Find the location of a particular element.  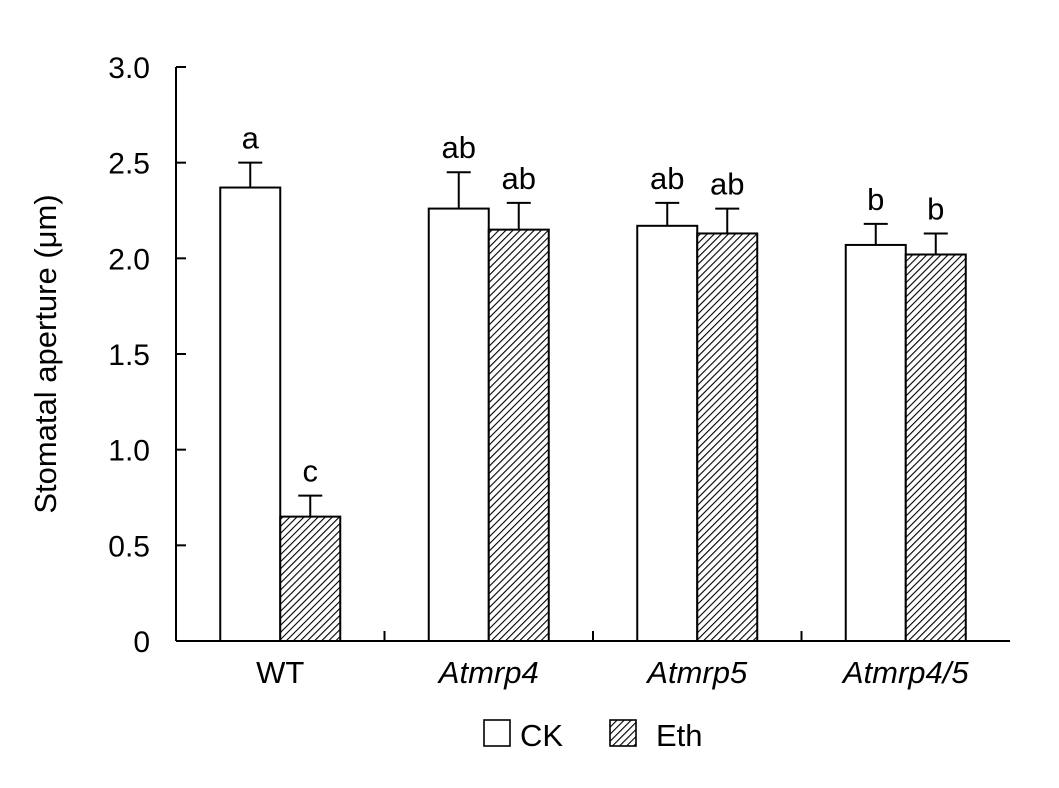

legend-label-ck: CK is located at coordinates (541, 735).